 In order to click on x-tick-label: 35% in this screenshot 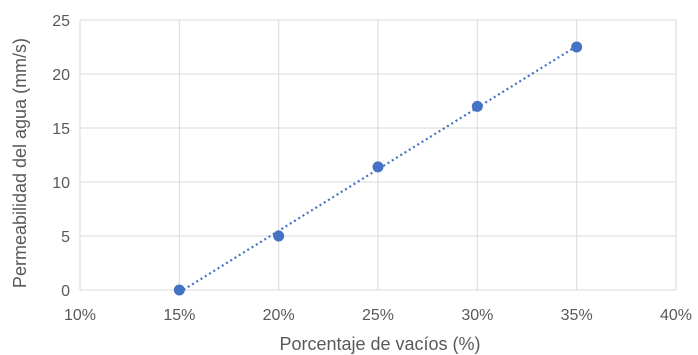, I will do `click(577, 315)`.